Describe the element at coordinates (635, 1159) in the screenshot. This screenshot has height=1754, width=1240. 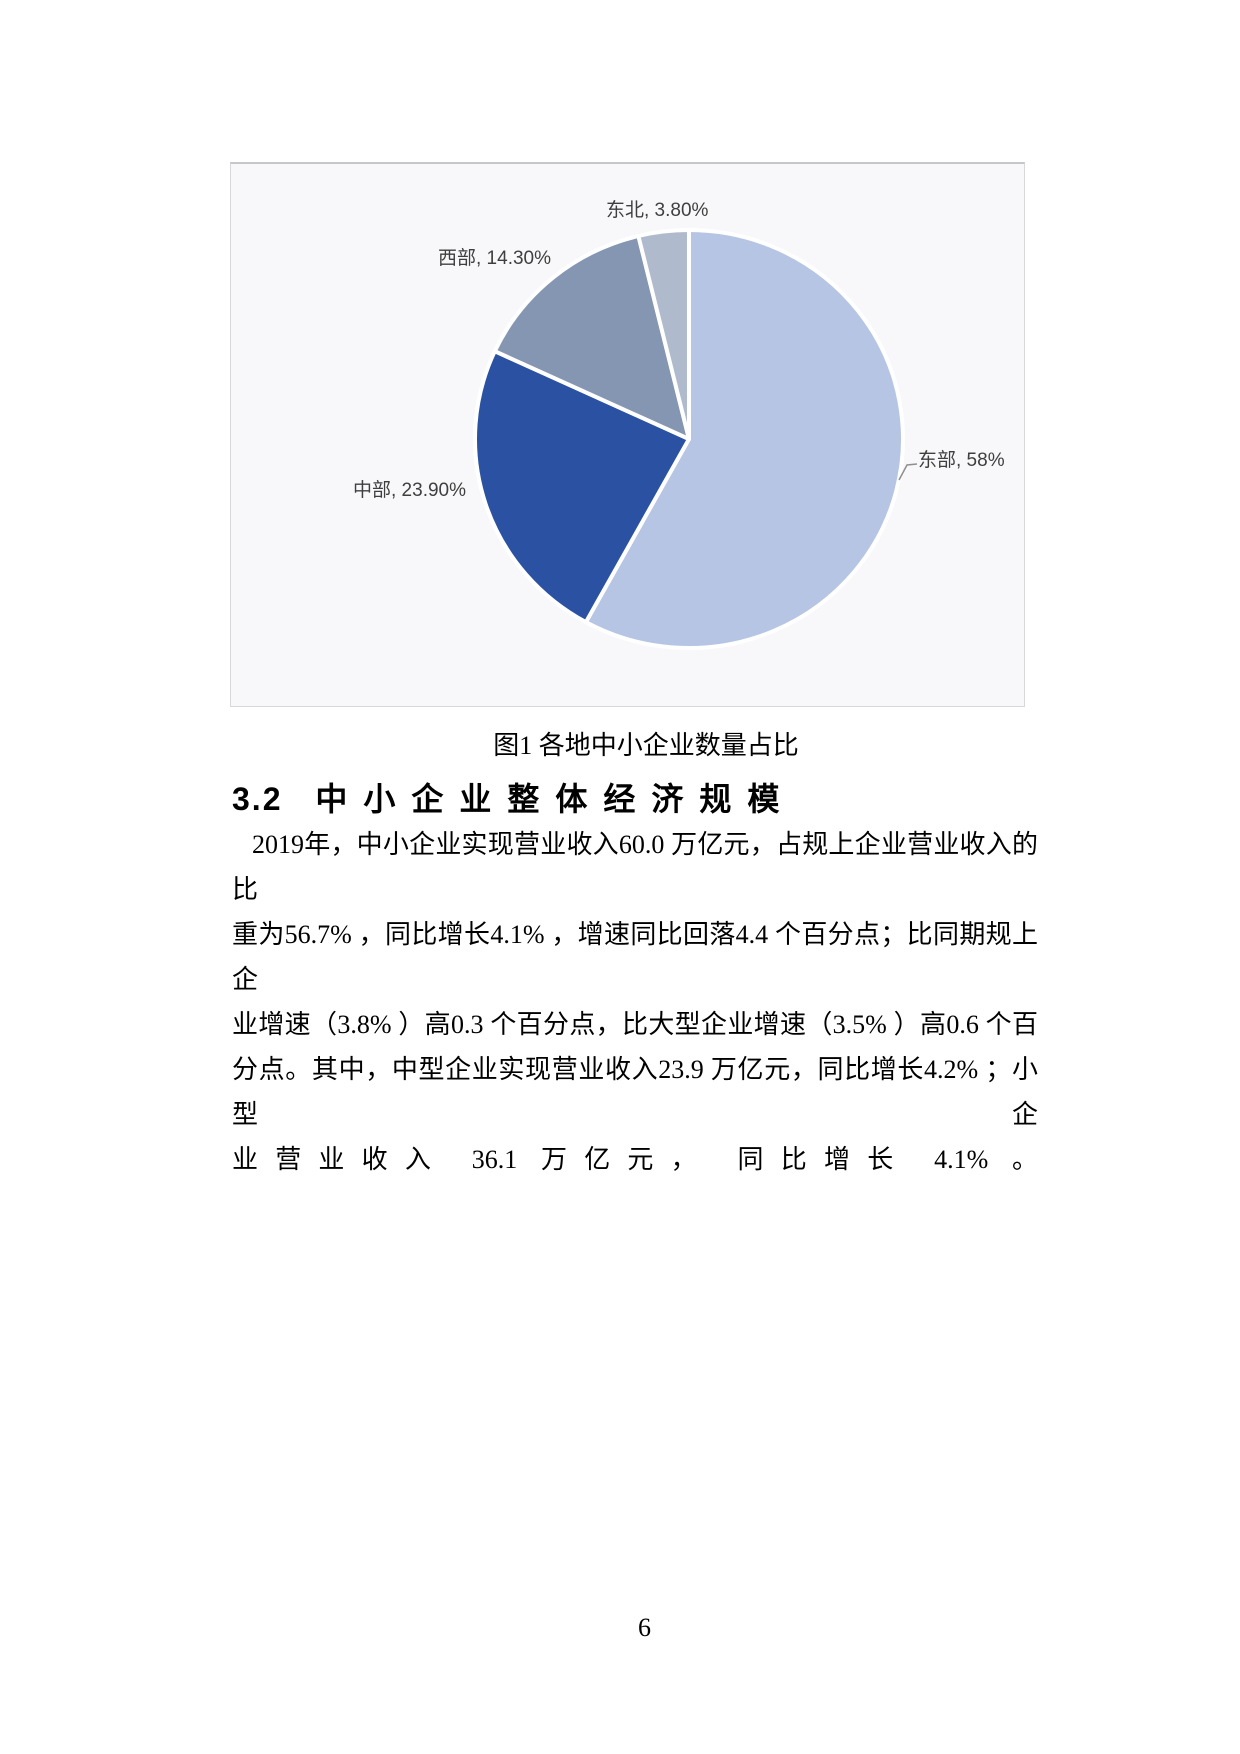
I see `paragraph-line-5: 业营业收入 36.1 万亿元， 同比增长 4.1% 。` at that location.